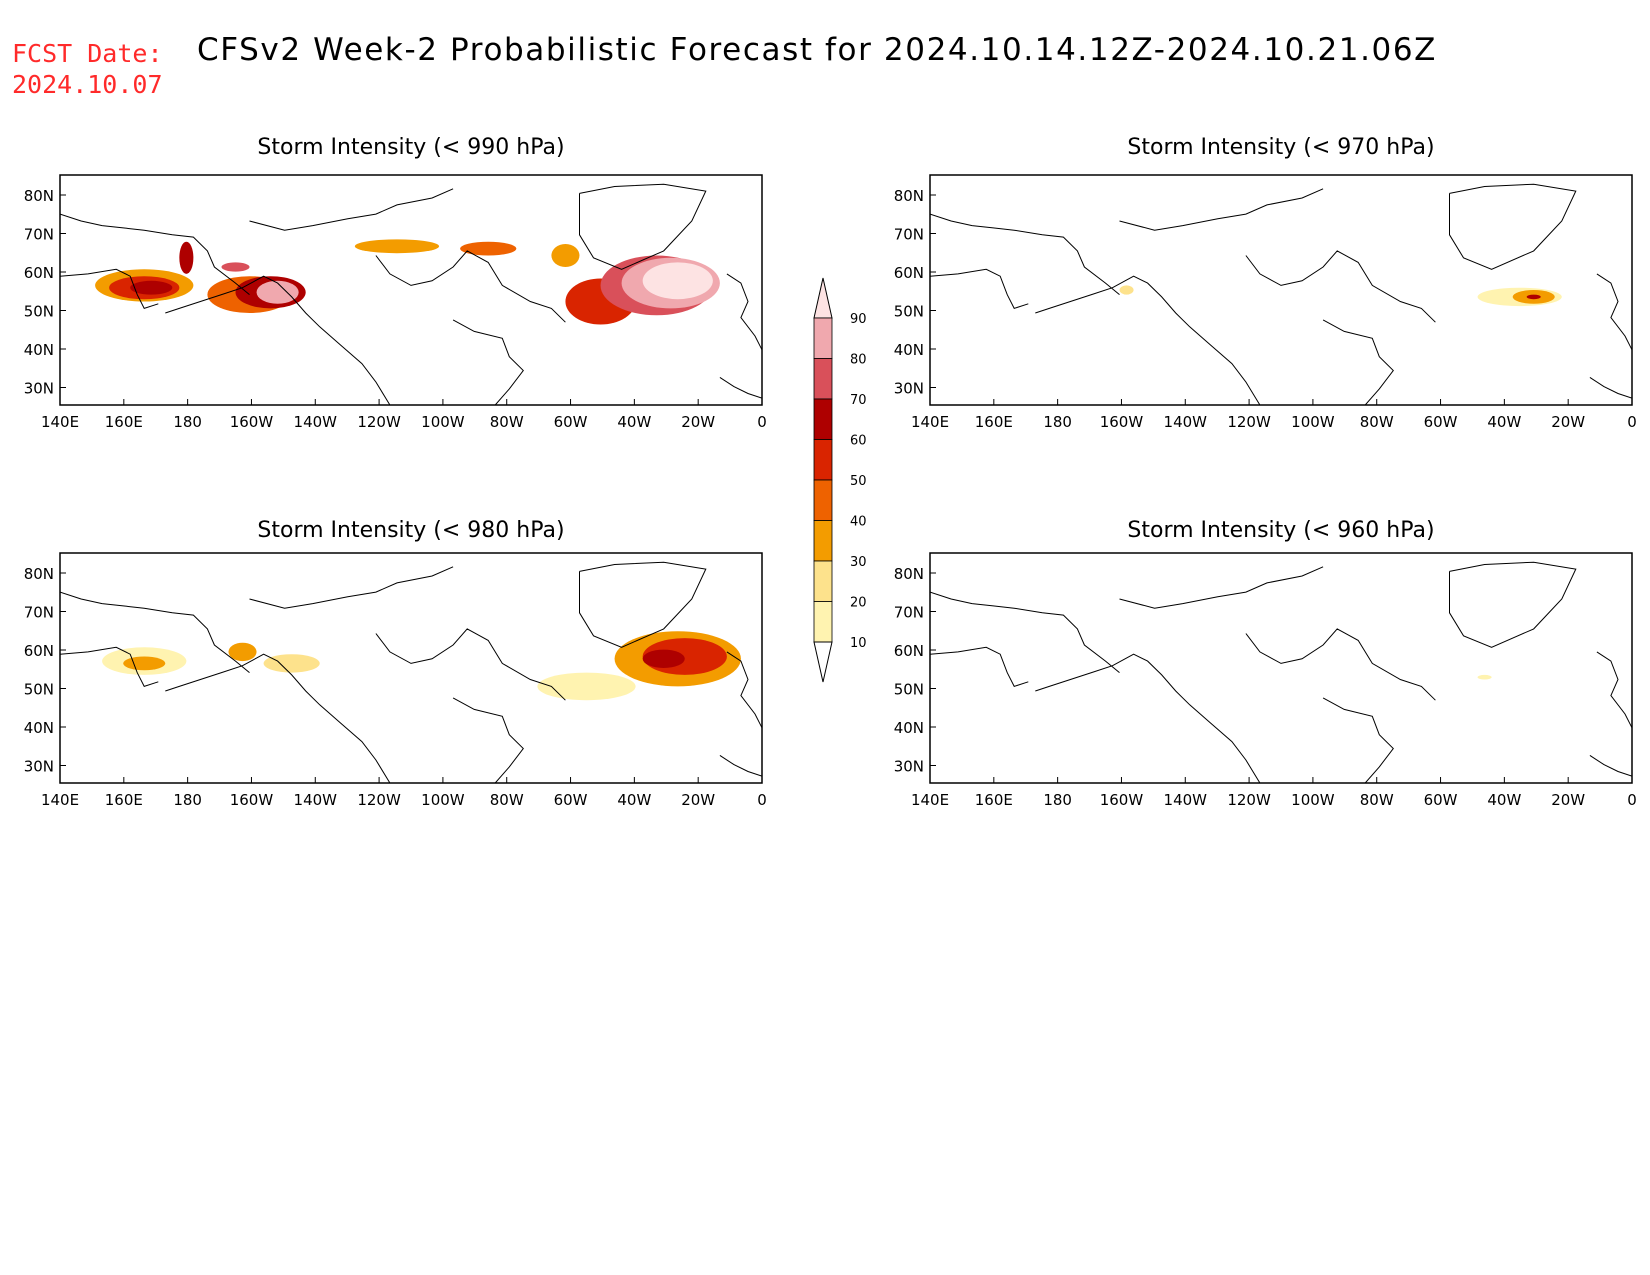 The height and width of the screenshot is (1275, 1650). I want to click on colorbar-label: 50, so click(858, 481).